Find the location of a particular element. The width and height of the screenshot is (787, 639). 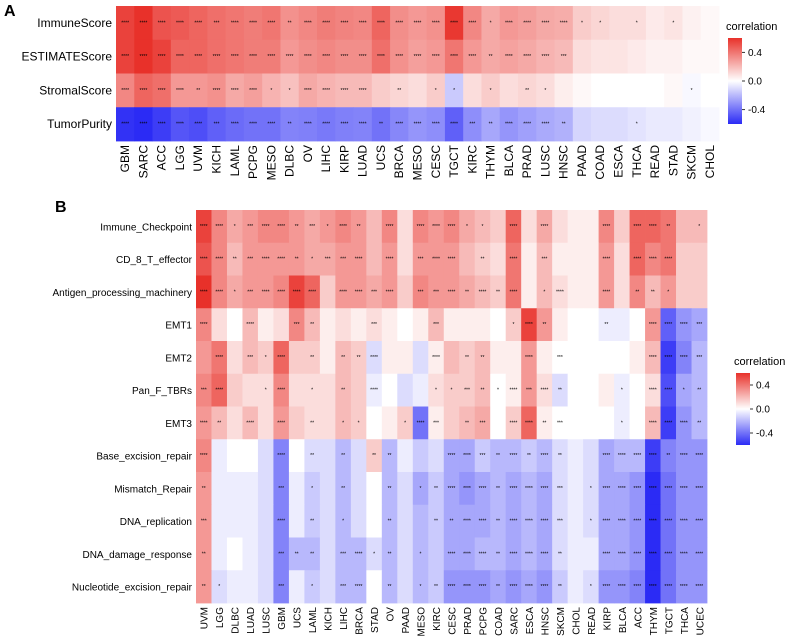

column-label: TGCT is located at coordinates (669, 620).